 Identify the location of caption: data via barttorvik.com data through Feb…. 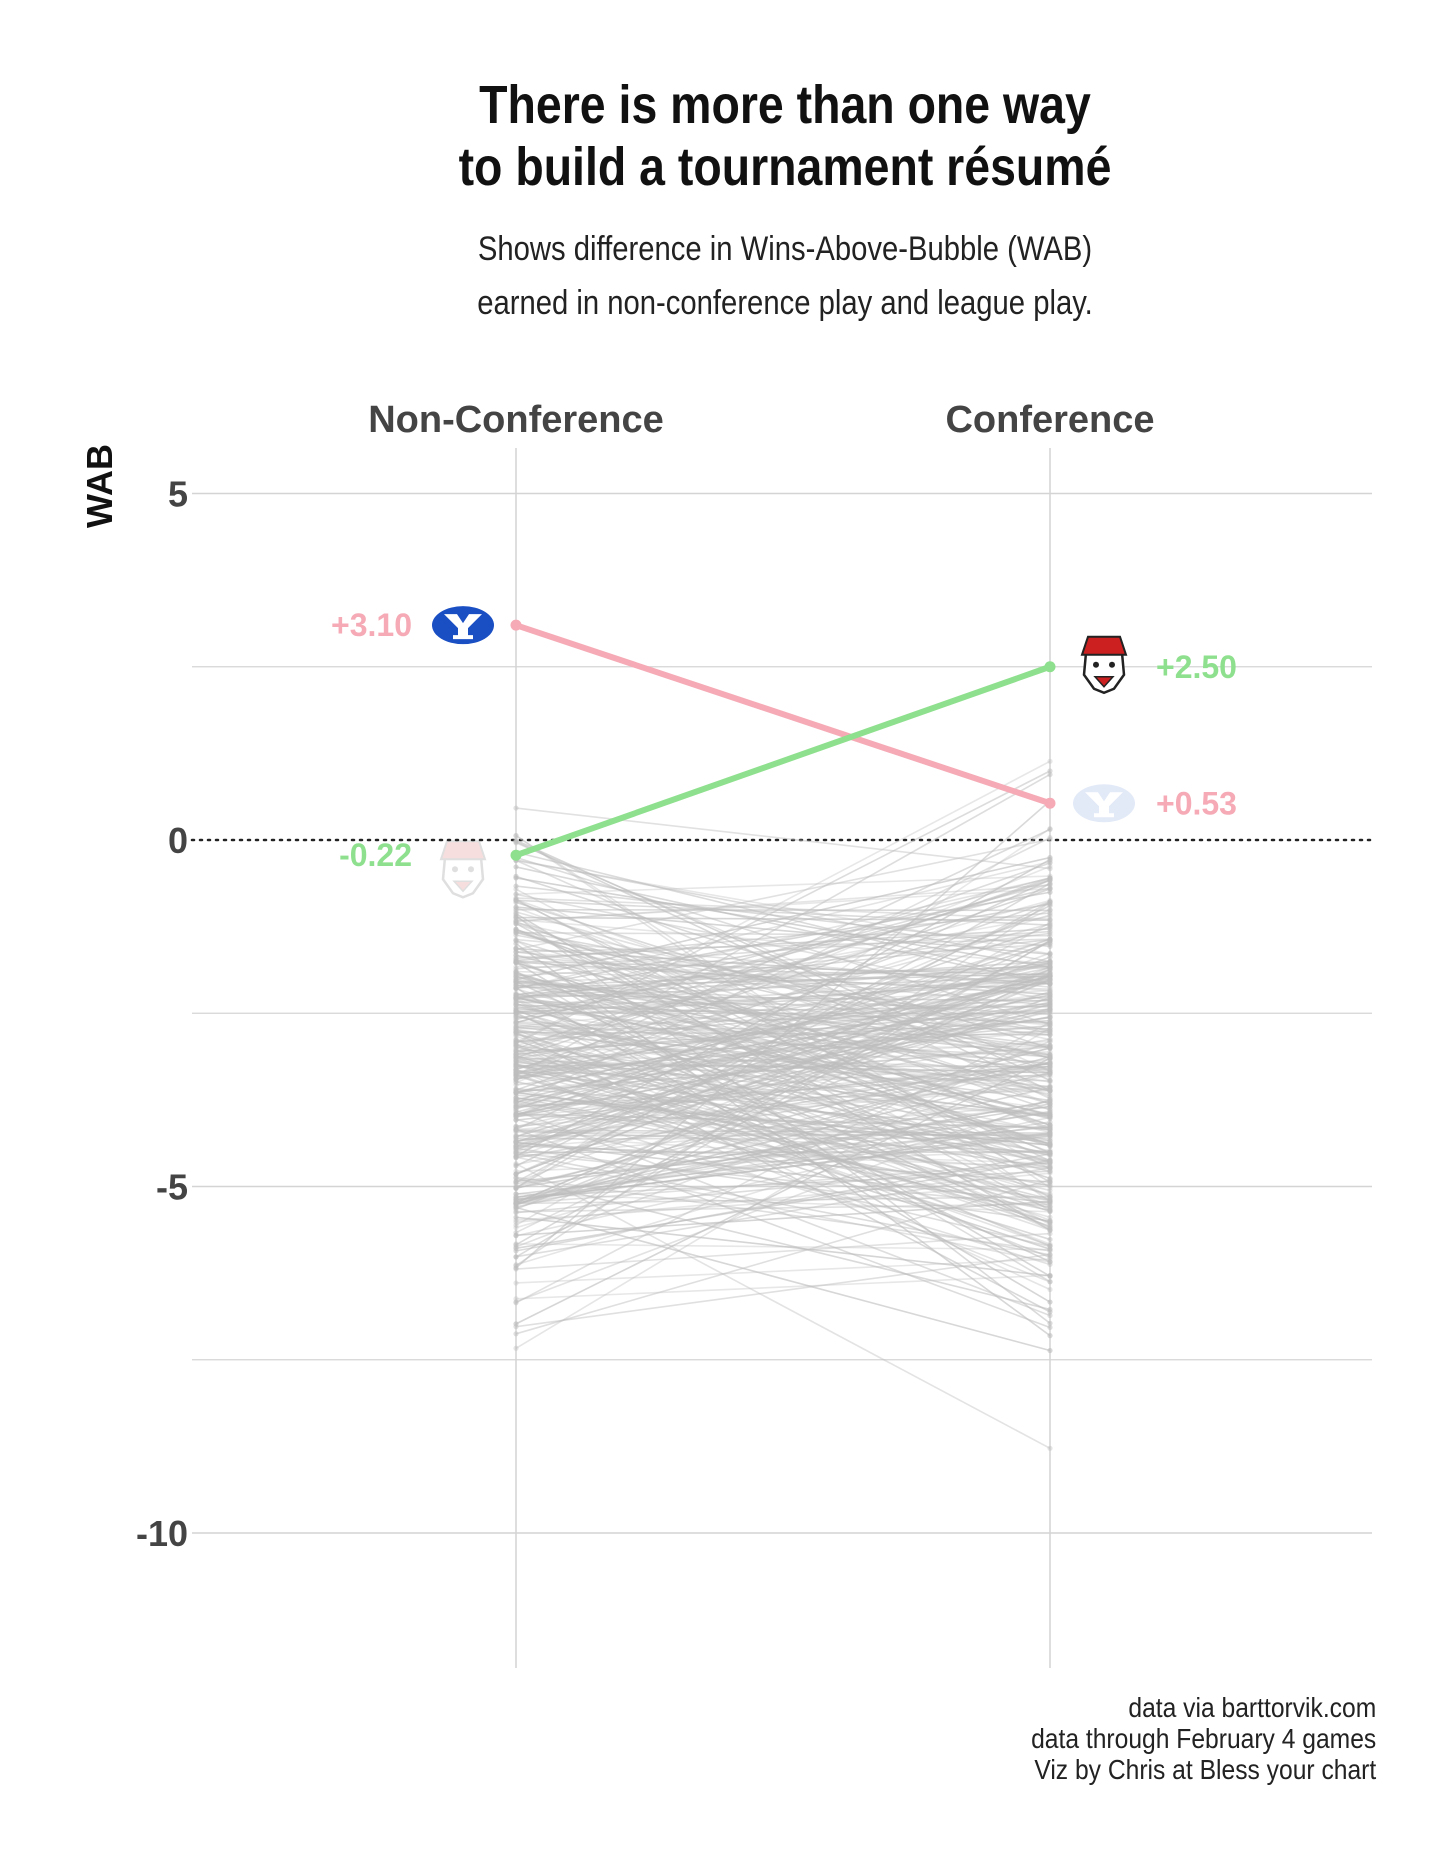
(1203, 1738).